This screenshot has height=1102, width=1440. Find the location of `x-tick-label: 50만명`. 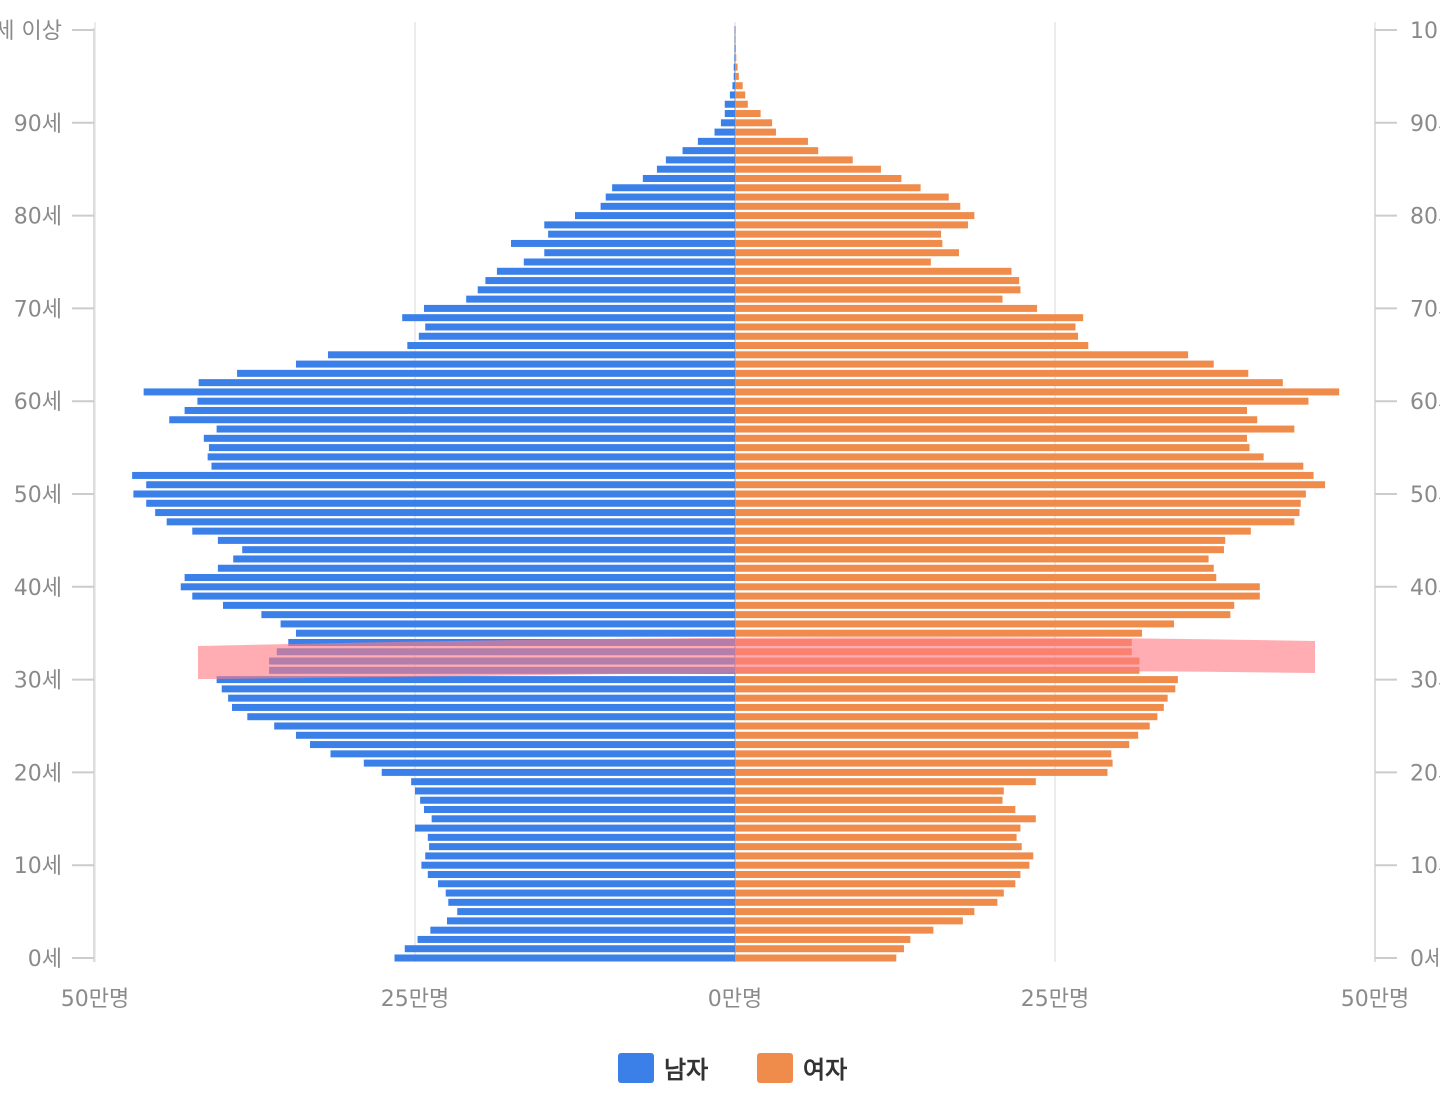

x-tick-label: 50만명 is located at coordinates (1375, 999).